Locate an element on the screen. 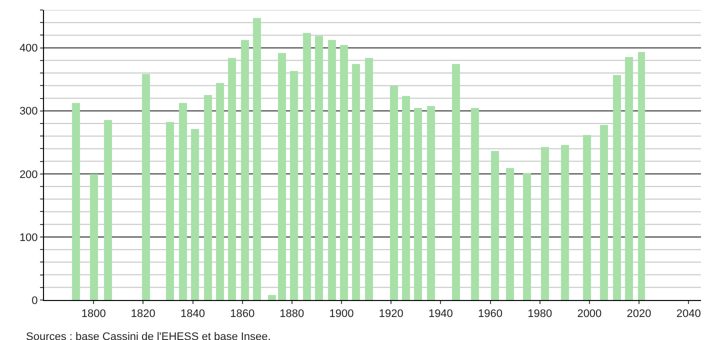 The image size is (710, 340). x-tick-label: 1820 is located at coordinates (143, 314).